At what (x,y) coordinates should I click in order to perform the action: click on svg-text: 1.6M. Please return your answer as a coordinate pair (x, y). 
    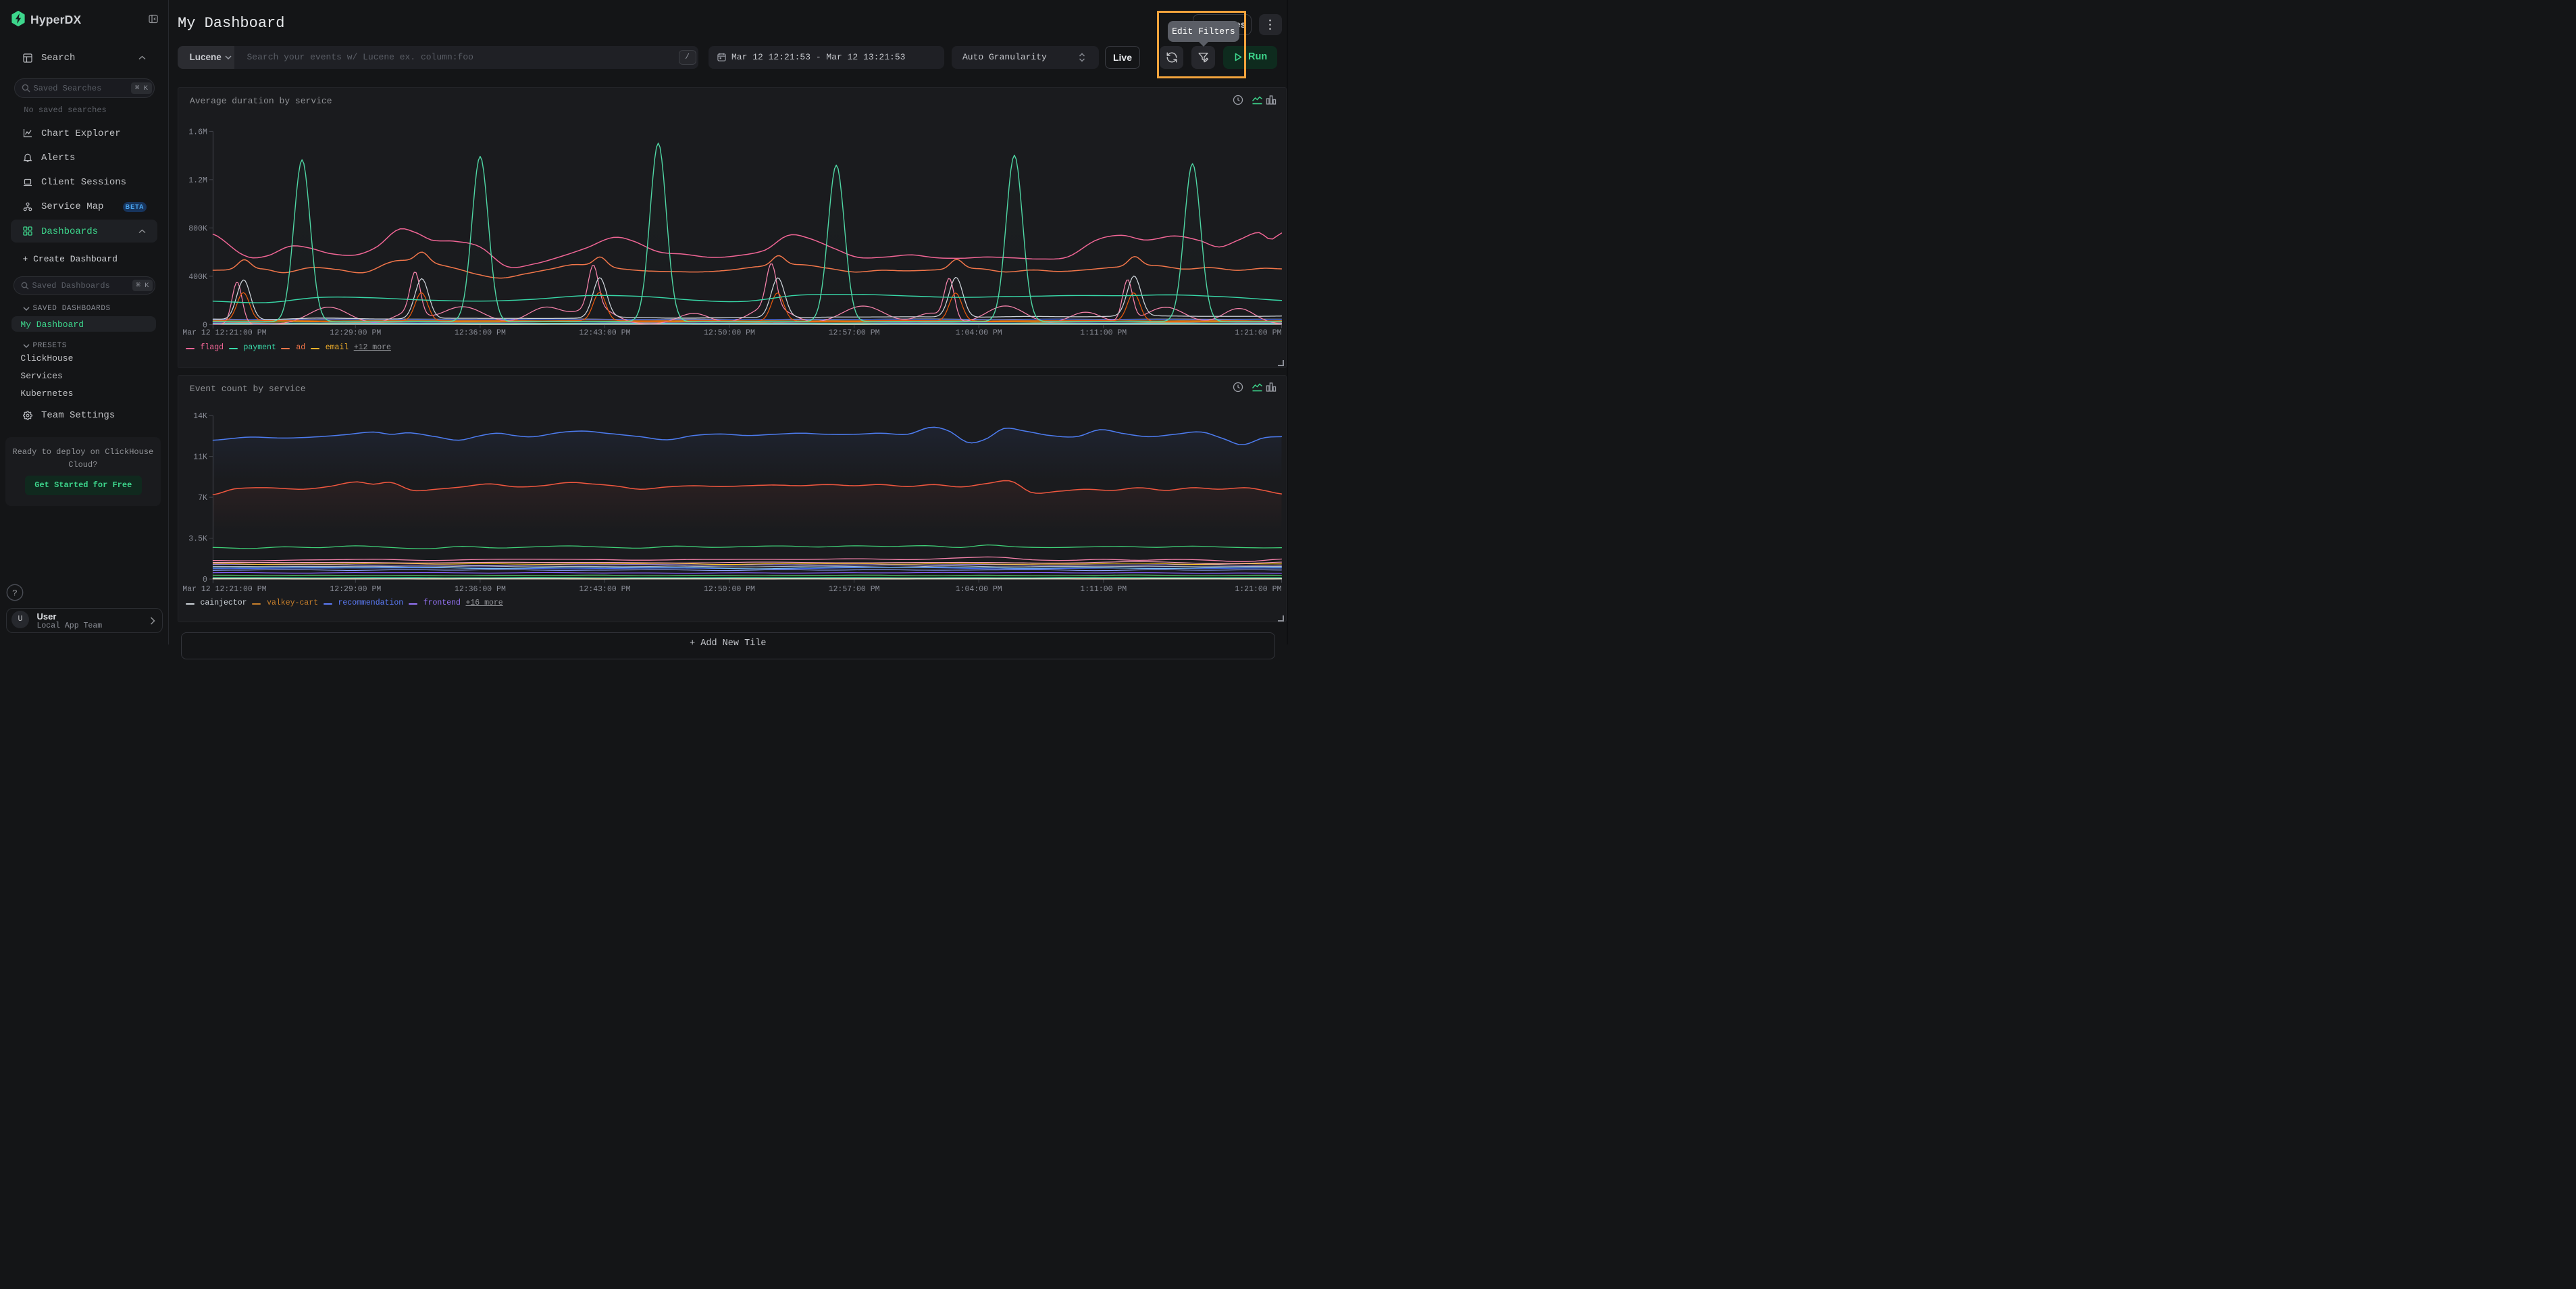
    Looking at the image, I should click on (197, 132).